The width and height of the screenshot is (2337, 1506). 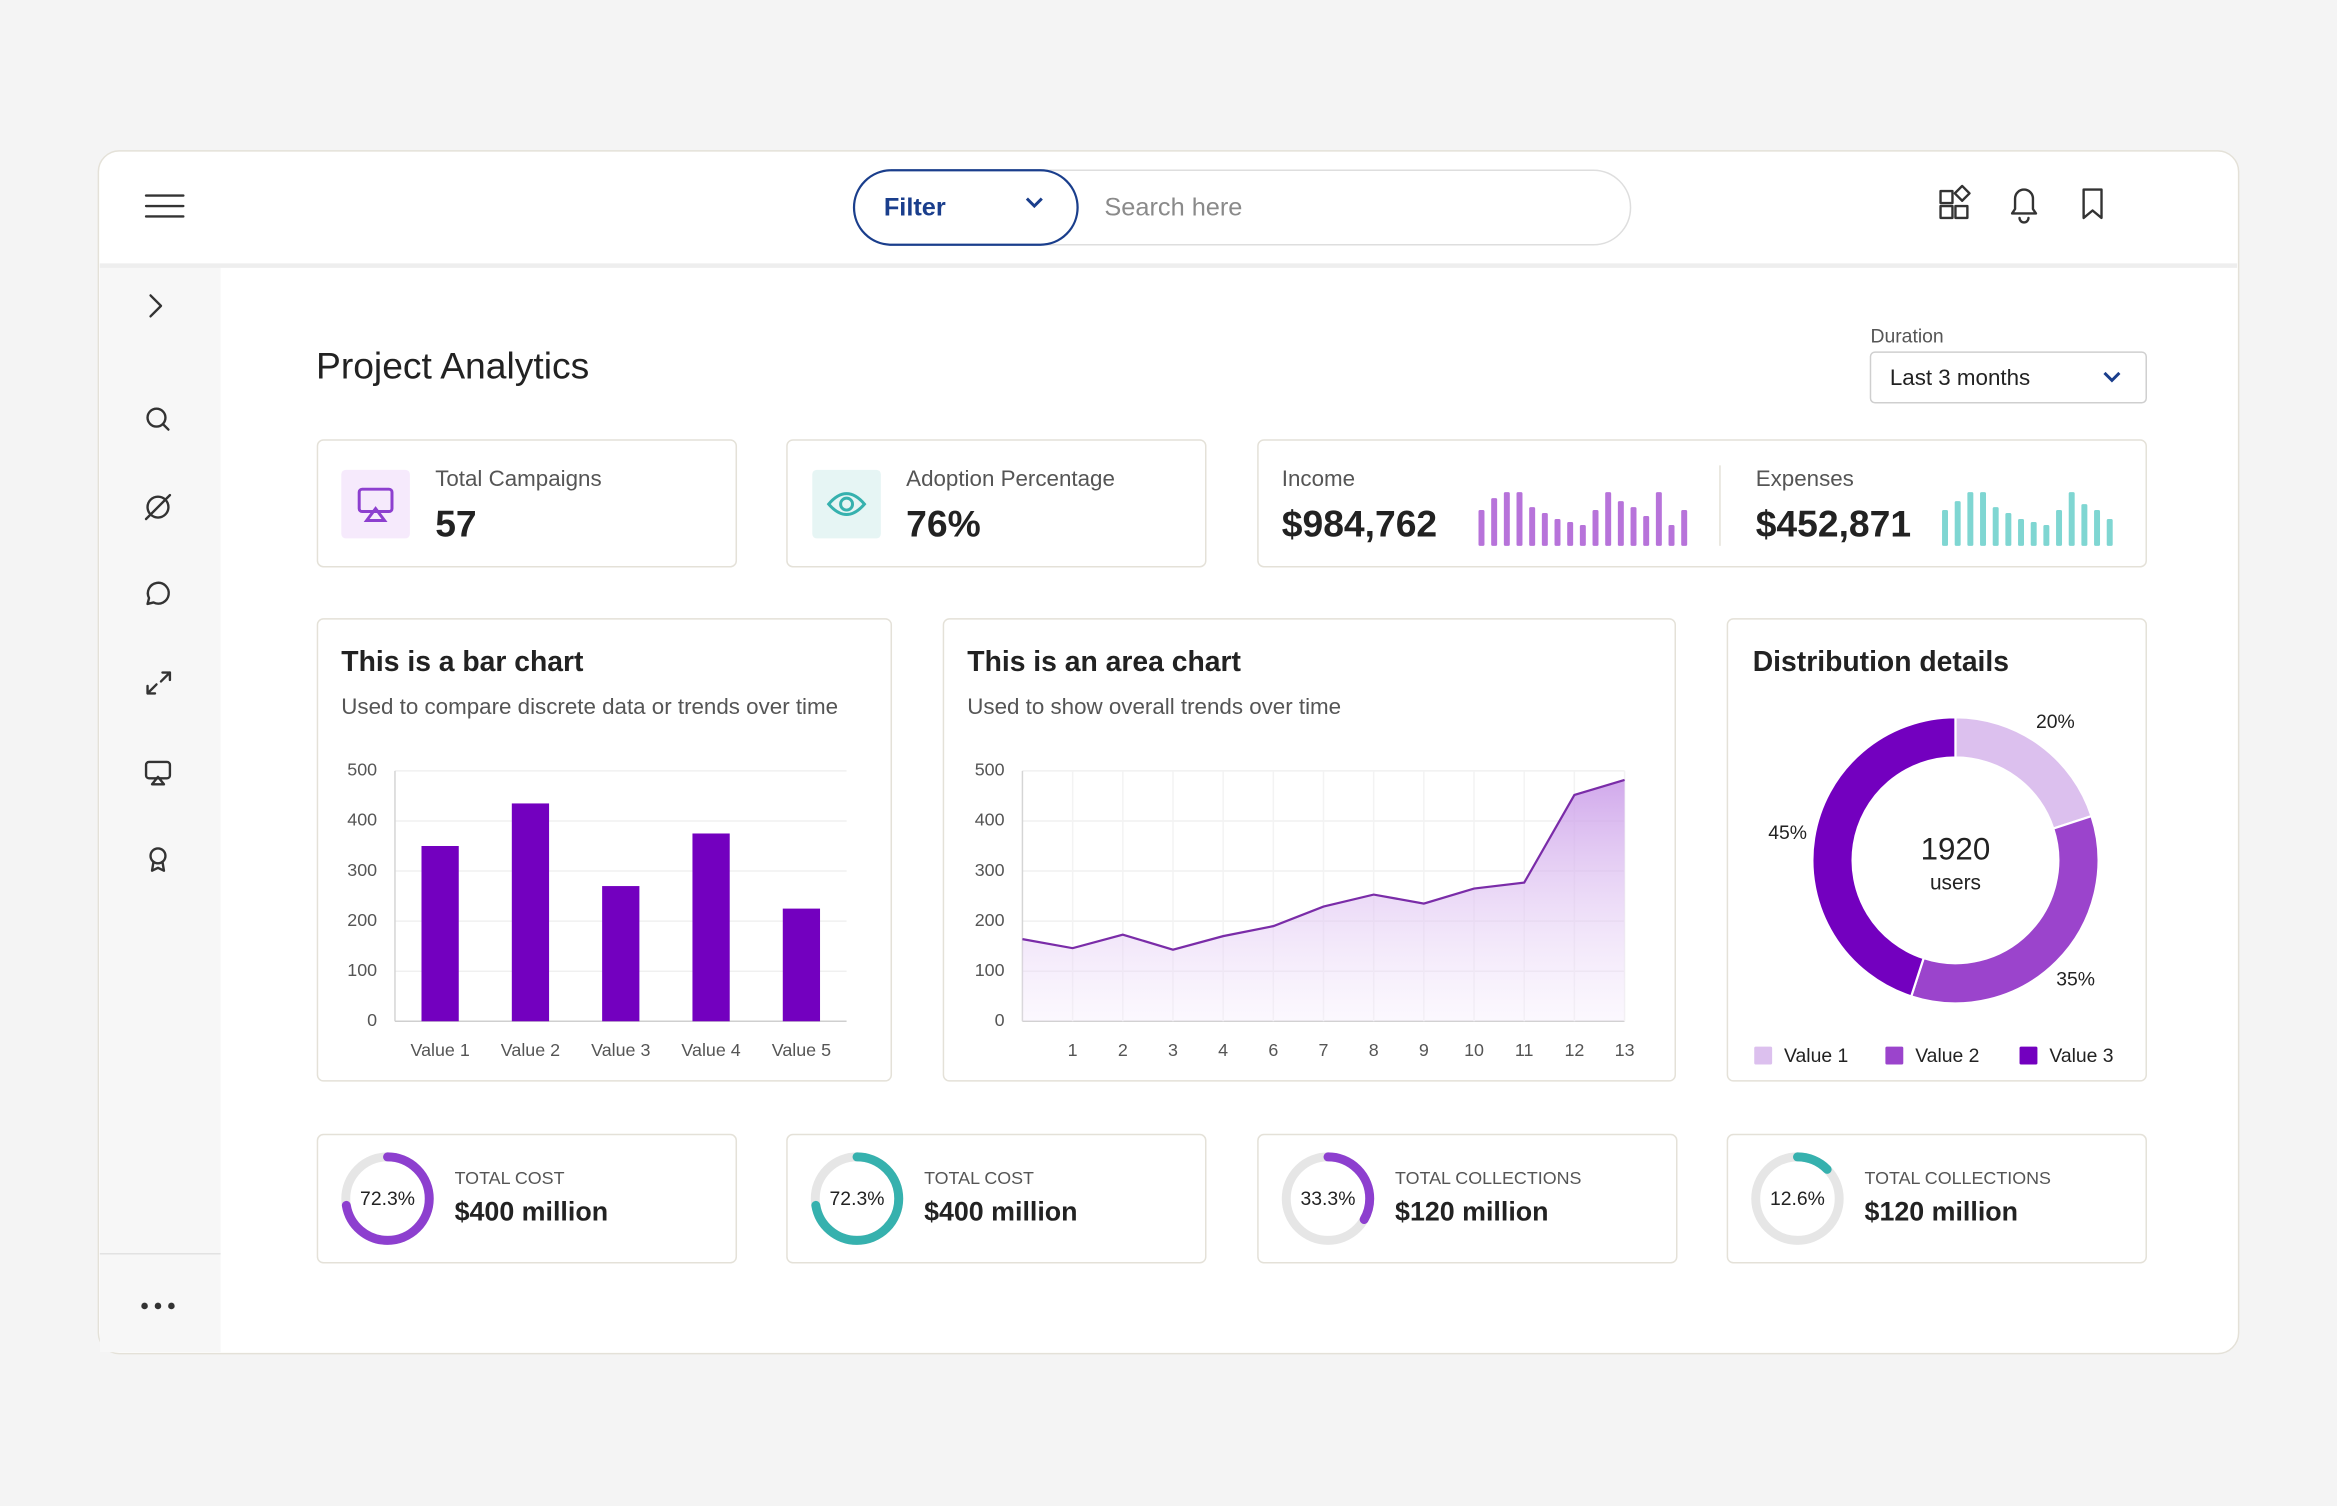 What do you see at coordinates (160, 808) in the screenshot?
I see `sidebar` at bounding box center [160, 808].